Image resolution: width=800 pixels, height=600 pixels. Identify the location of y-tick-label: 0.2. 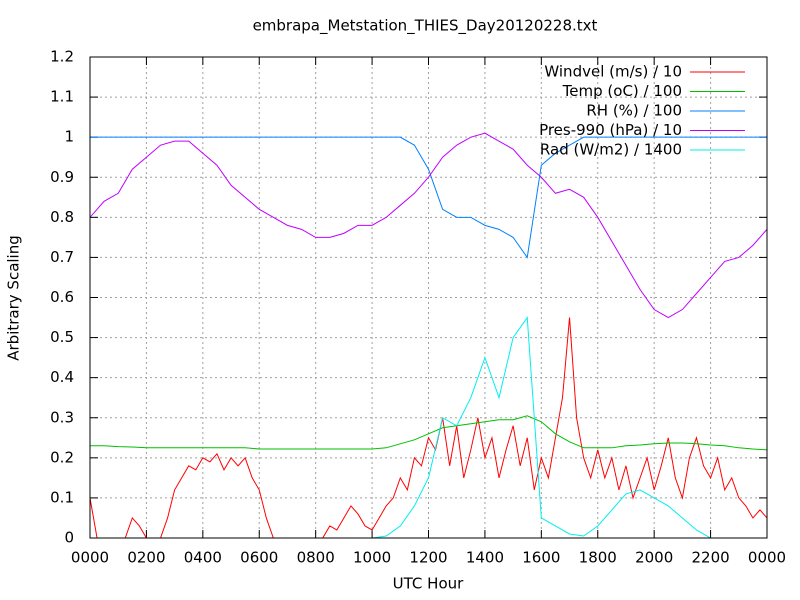
(62, 457).